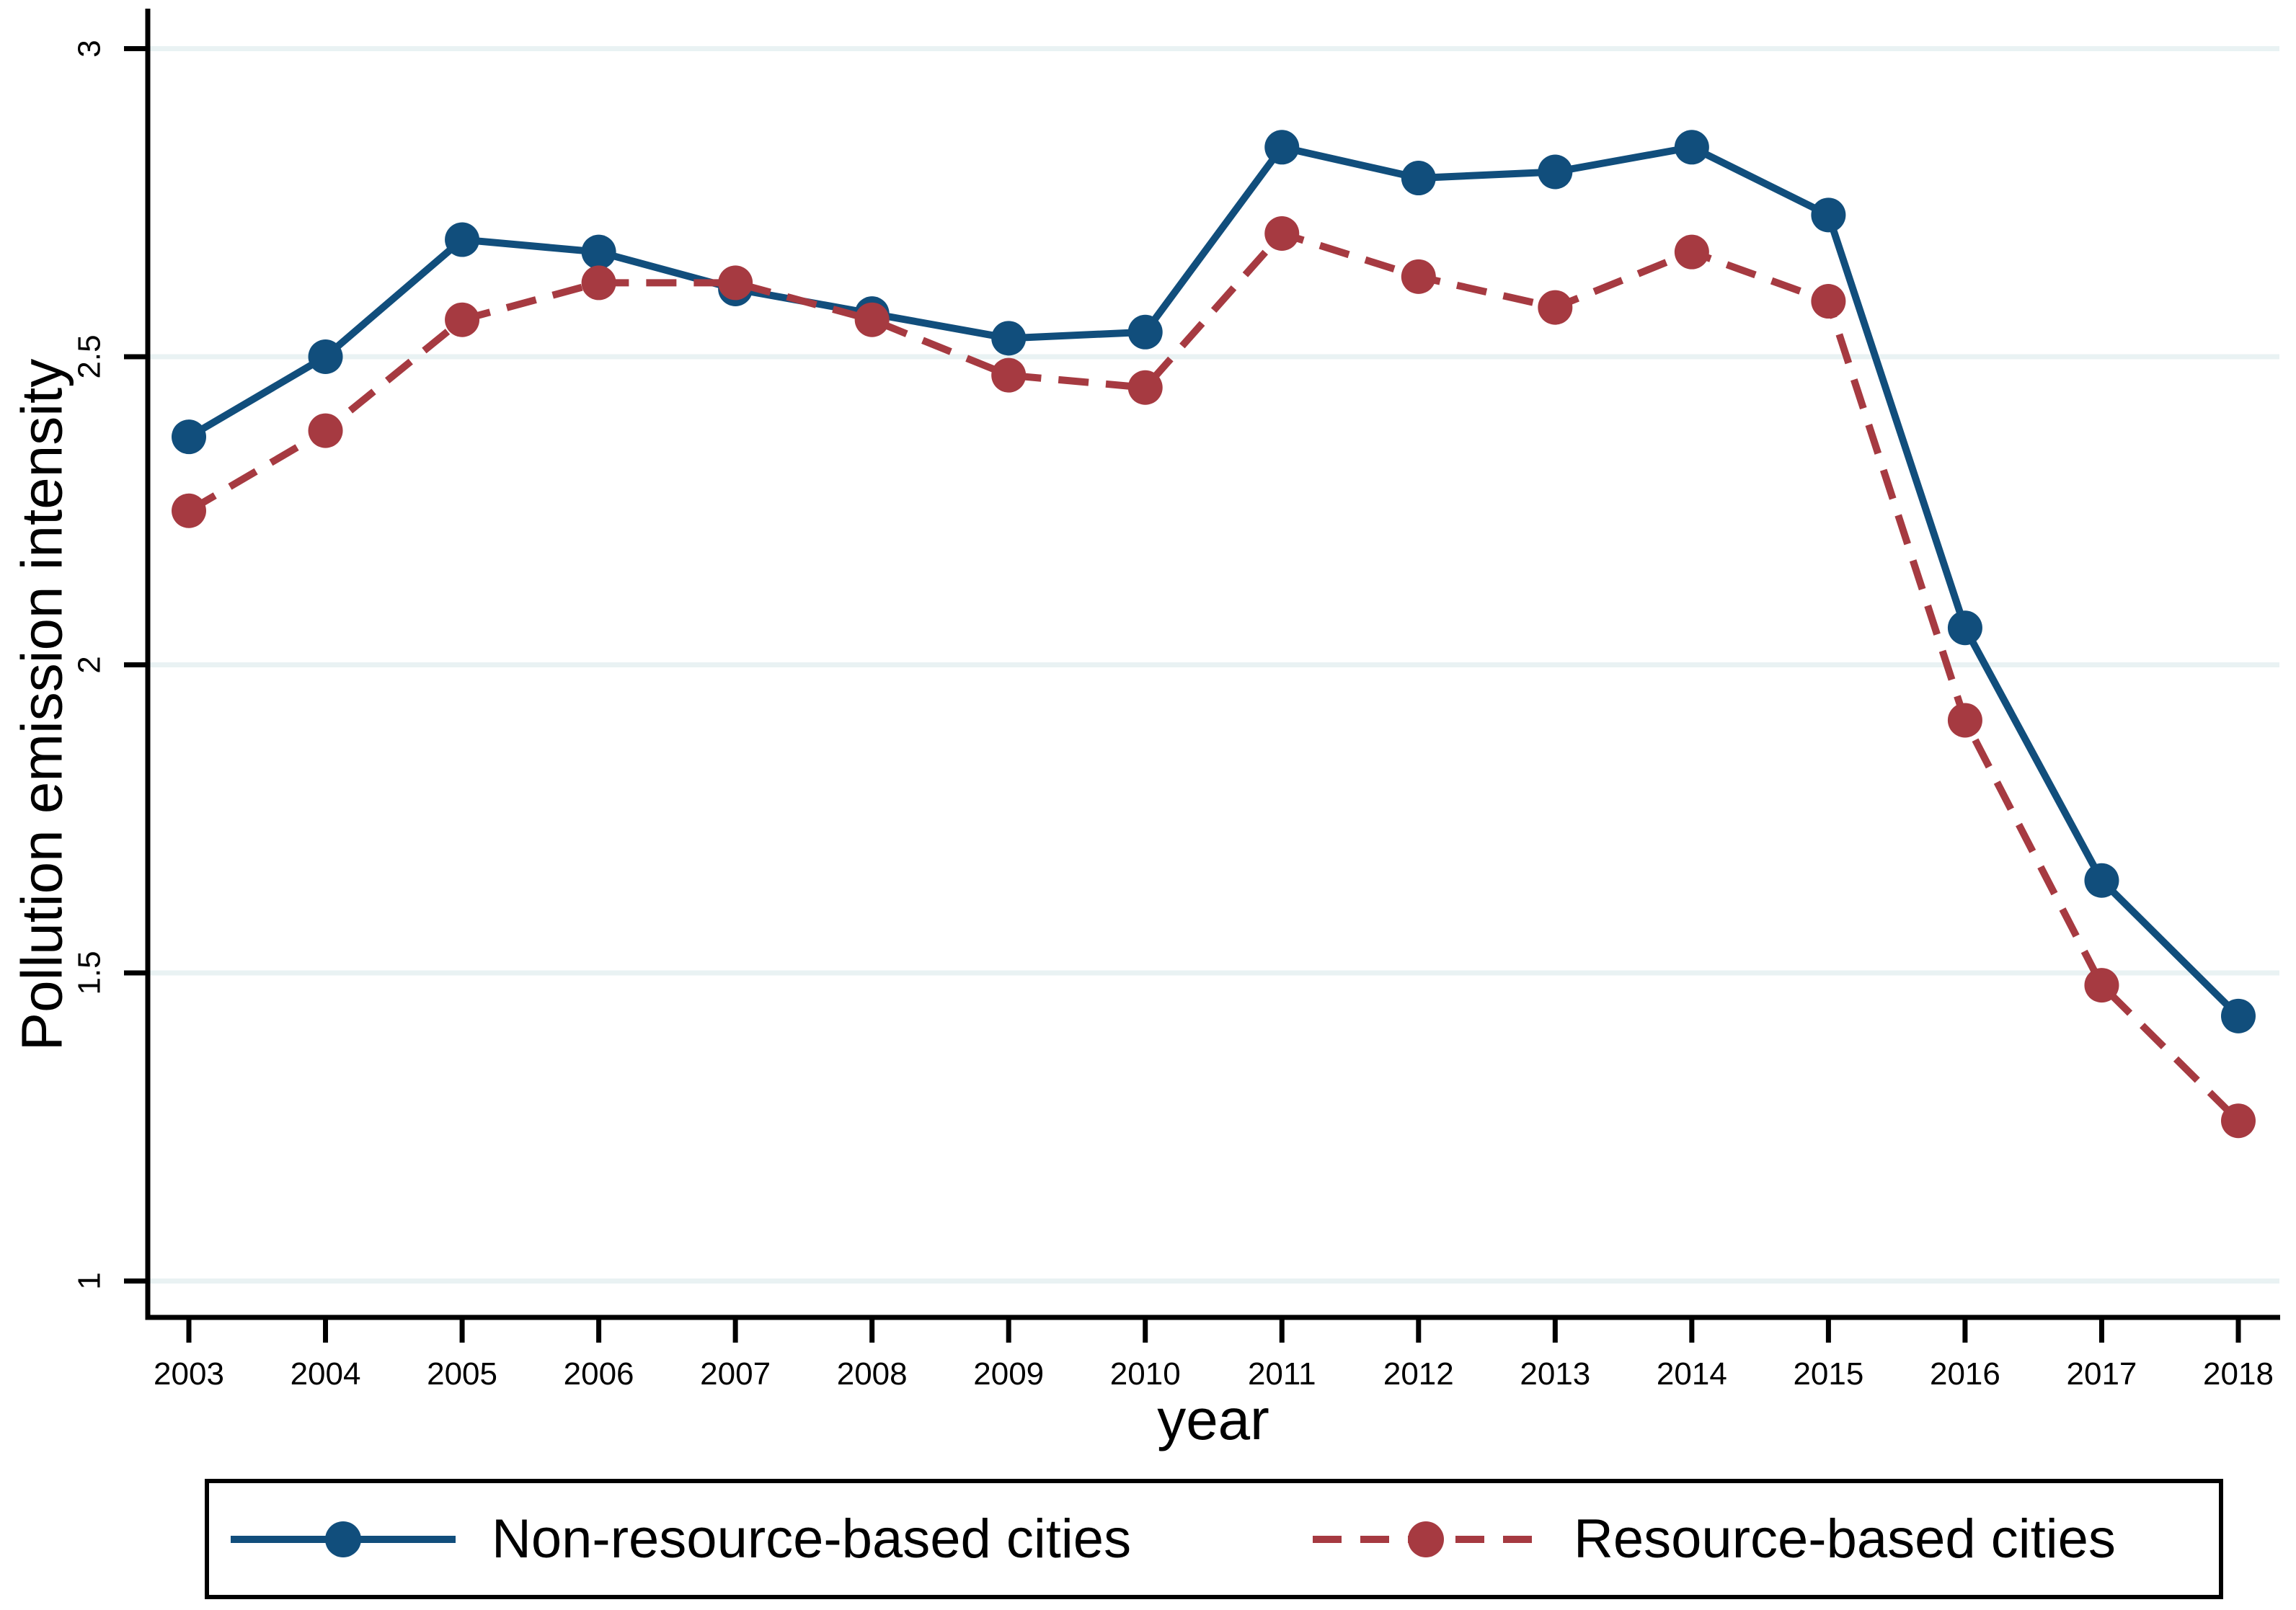 The image size is (2296, 1610). I want to click on legend-item-resource: Resource-based cities, so click(1713, 1539).